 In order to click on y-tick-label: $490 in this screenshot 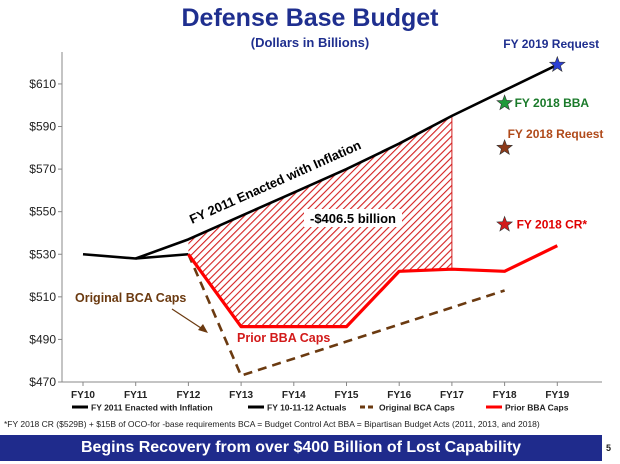, I will do `click(42, 339)`.